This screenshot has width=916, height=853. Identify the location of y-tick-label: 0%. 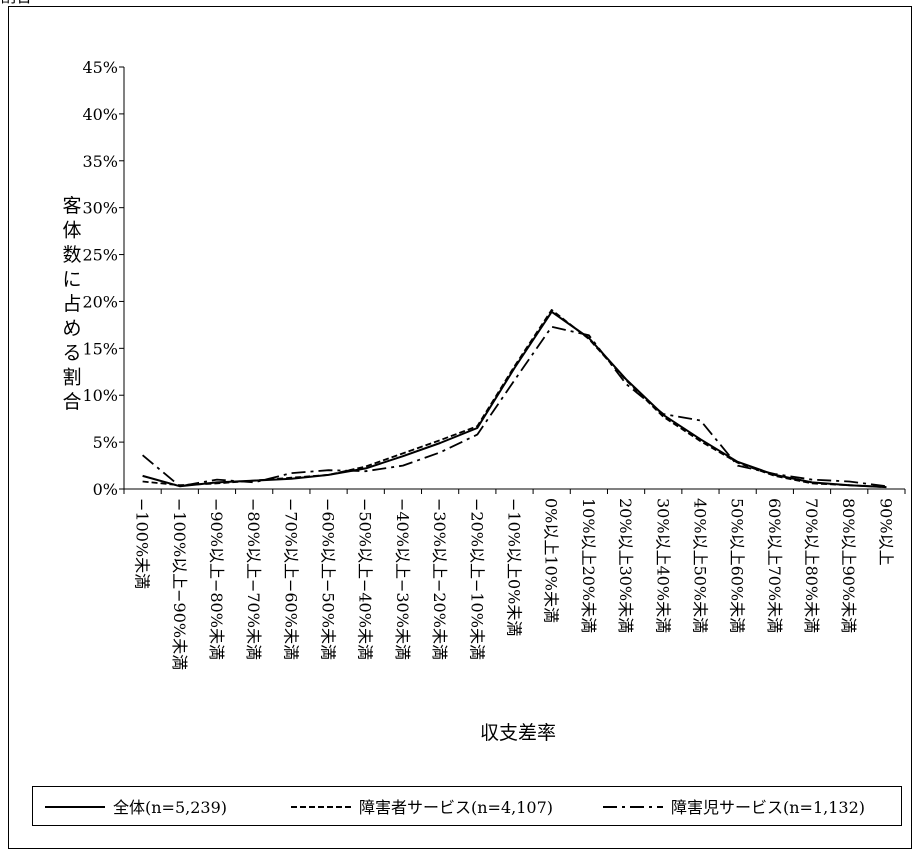
(105, 489).